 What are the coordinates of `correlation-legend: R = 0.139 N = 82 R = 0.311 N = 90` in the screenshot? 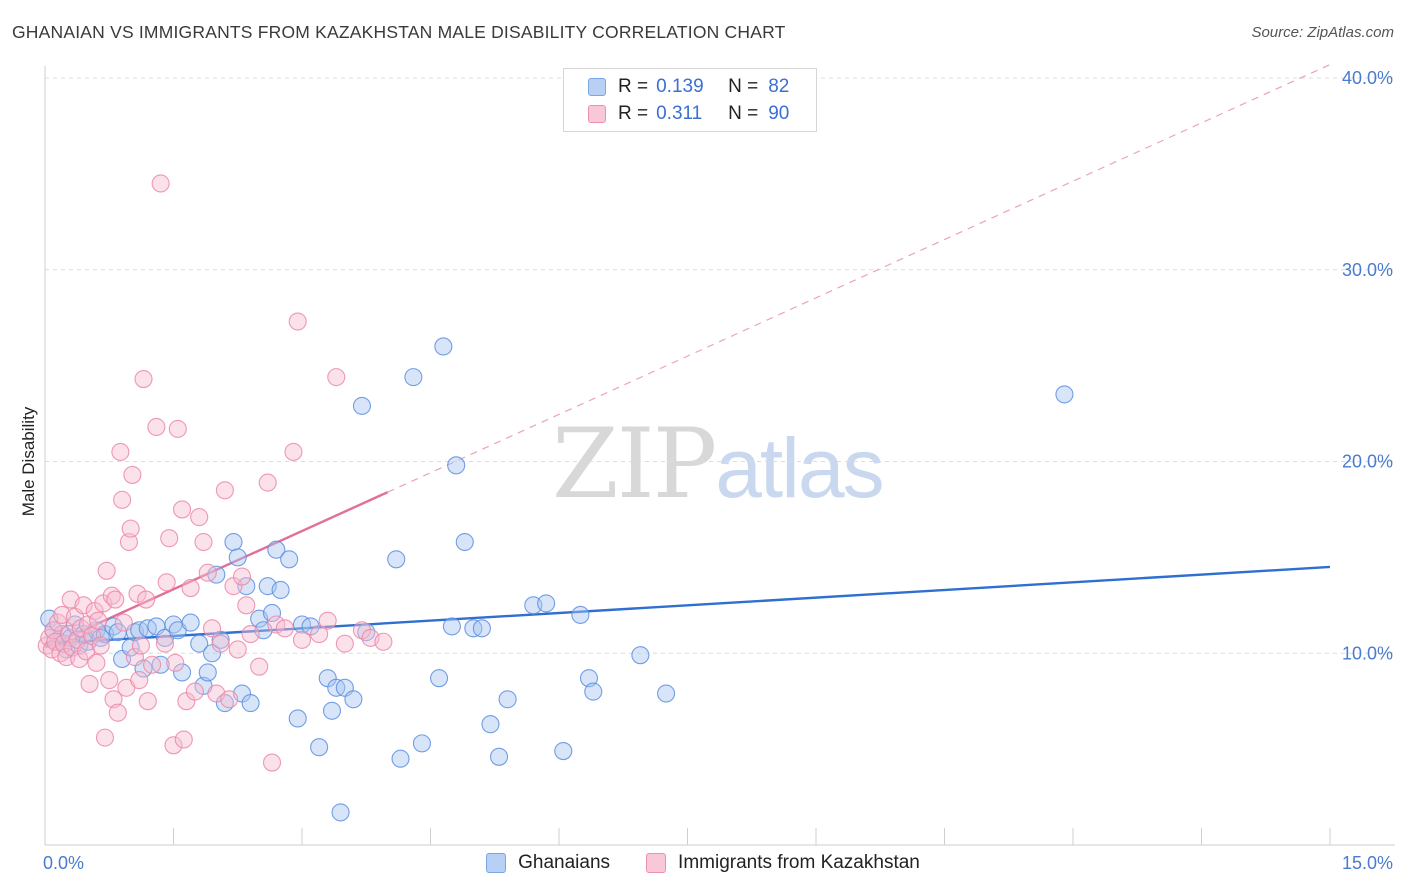 It's located at (690, 100).